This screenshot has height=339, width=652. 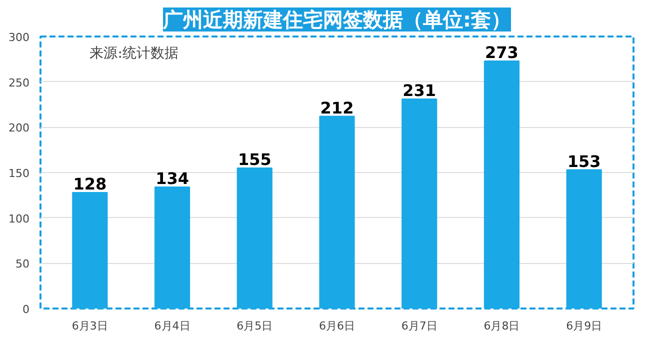 I want to click on annotation: 来源:统计数据, so click(x=134, y=54).